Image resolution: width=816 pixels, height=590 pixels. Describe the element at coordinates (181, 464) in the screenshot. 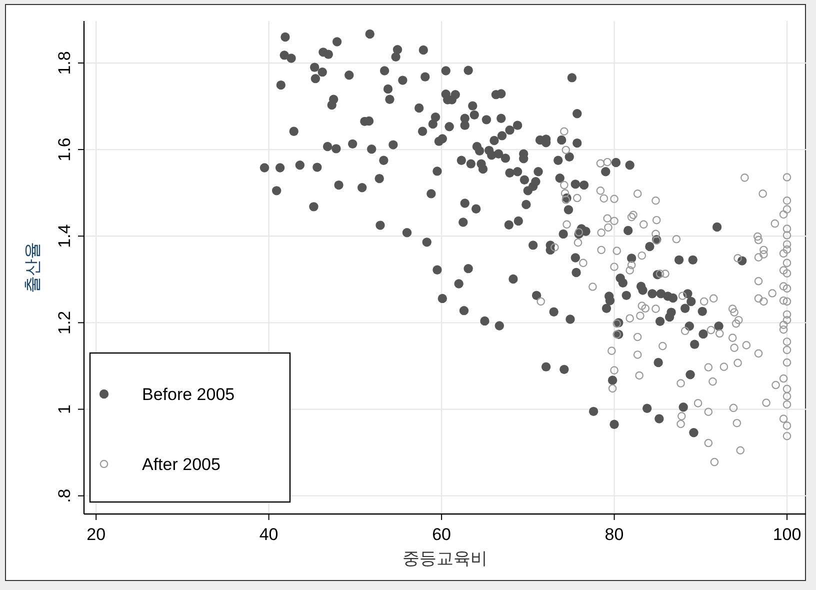

I see `legend-label: After 2005` at that location.